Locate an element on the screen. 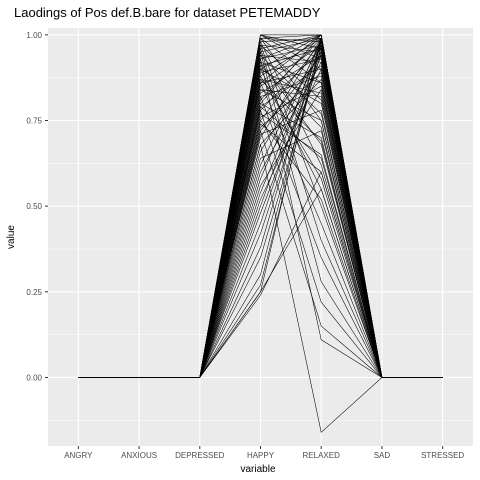 This screenshot has width=480, height=480. x-tick-label-anxious: ANXIOUS is located at coordinates (139, 455).